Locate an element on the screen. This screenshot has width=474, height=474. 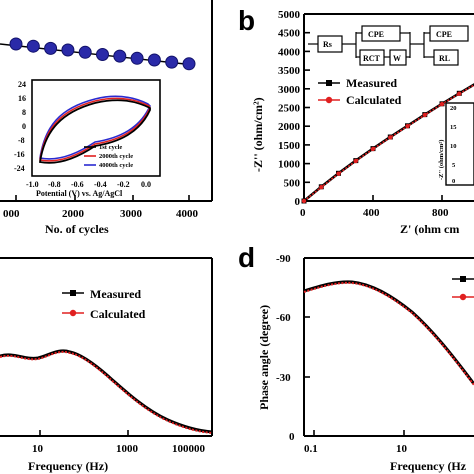
panel-d-xtick-0: 0.1 is located at coordinates (311, 449).